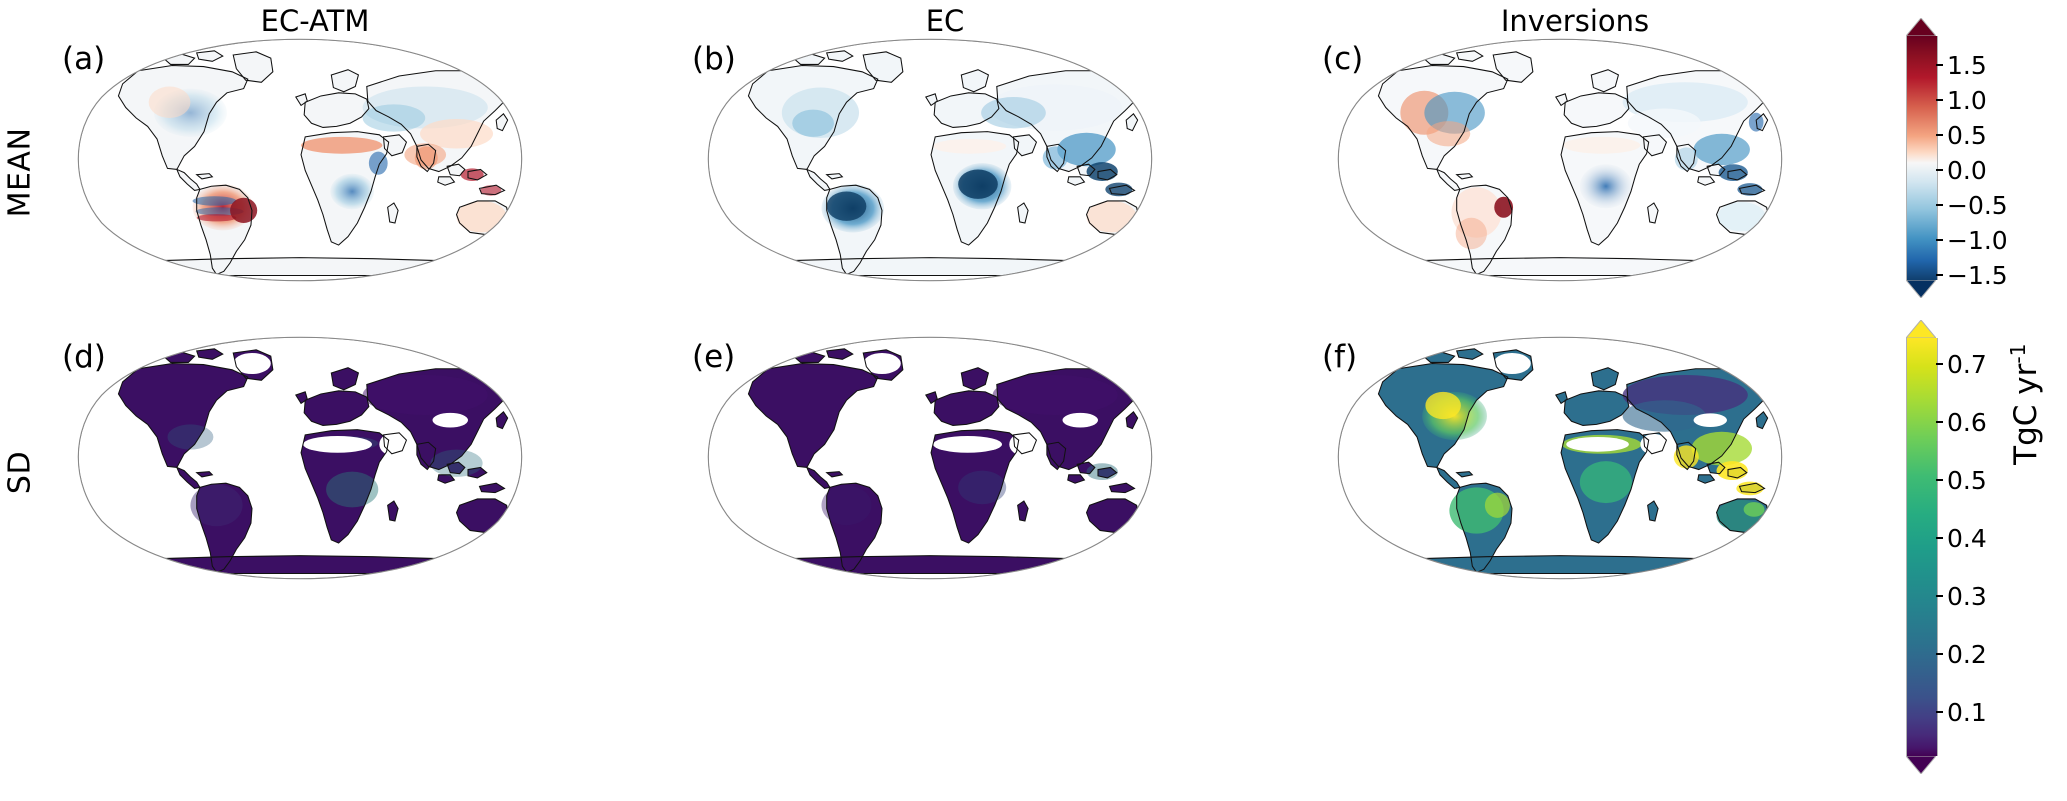 The image size is (2067, 801). Describe the element at coordinates (1921, 329) in the screenshot. I see `colorbar-sd-extend-max` at that location.